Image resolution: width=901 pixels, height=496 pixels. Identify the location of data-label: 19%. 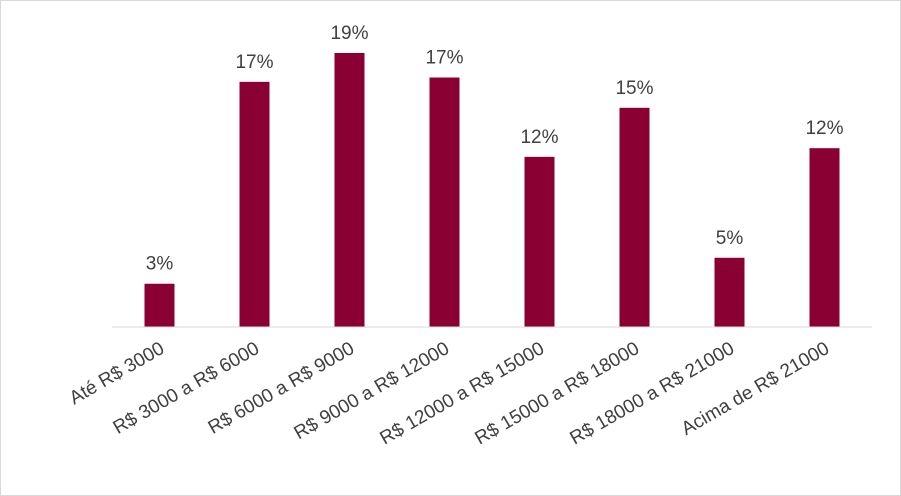
(349, 33).